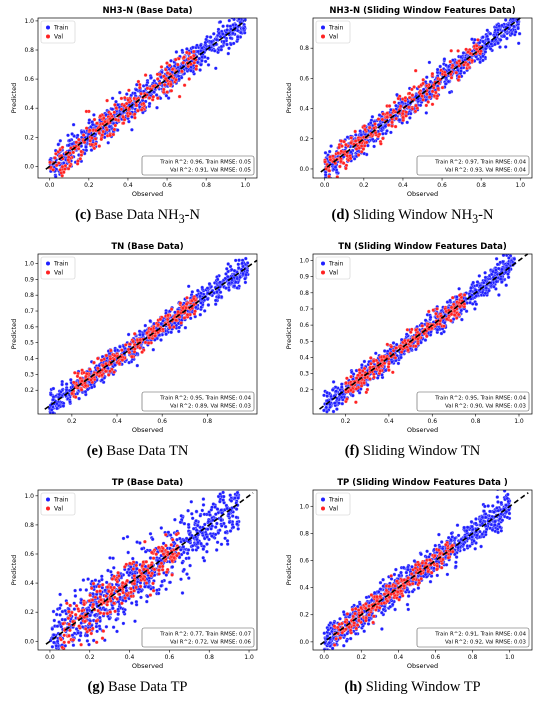  What do you see at coordinates (486, 171) in the screenshot?
I see `metrics-text: Val R^2: 0.93, Val RMSE: 0.04` at bounding box center [486, 171].